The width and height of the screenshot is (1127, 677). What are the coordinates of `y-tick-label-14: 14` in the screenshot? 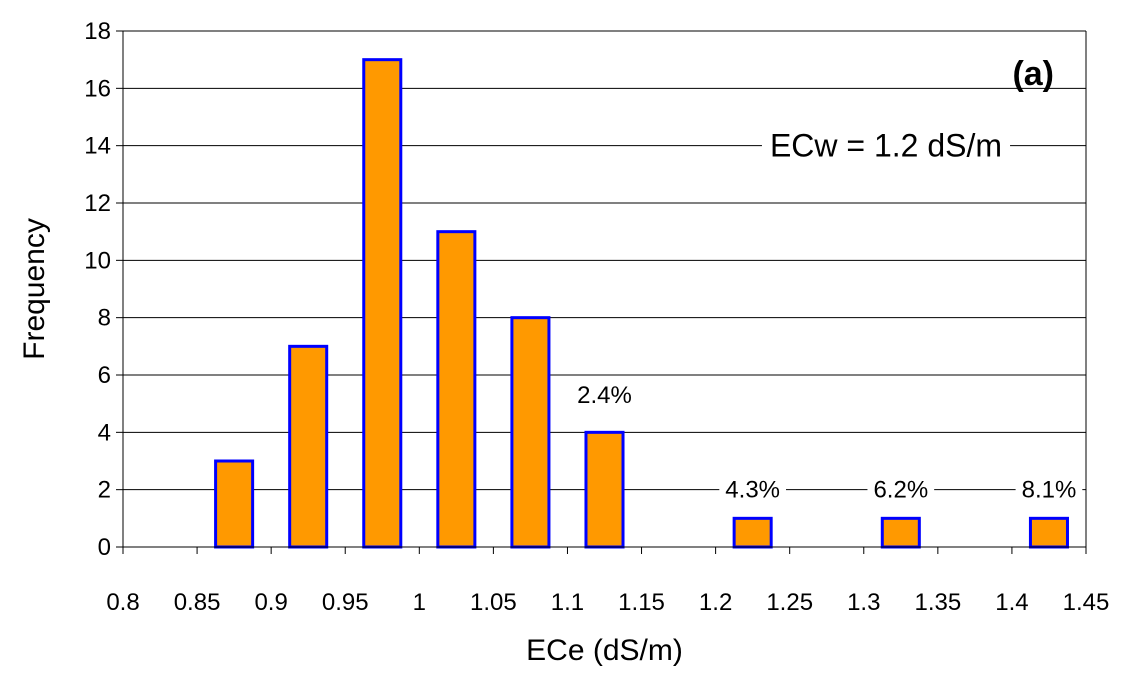 It's located at (97, 146).